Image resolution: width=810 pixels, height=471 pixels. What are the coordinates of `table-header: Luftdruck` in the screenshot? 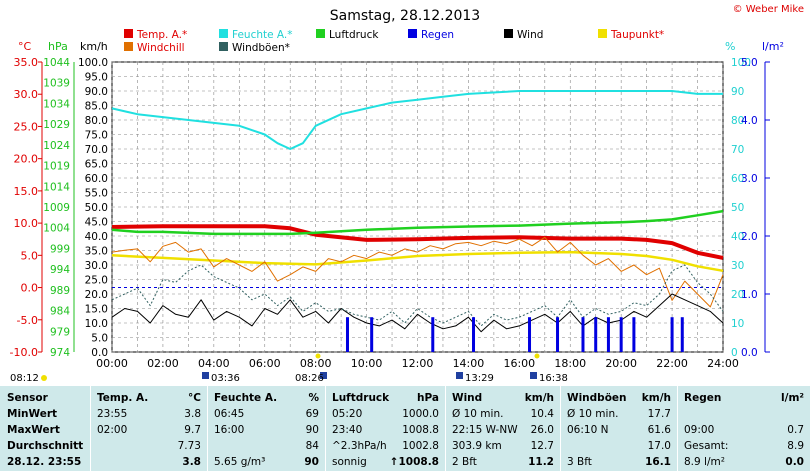 It's located at (361, 398).